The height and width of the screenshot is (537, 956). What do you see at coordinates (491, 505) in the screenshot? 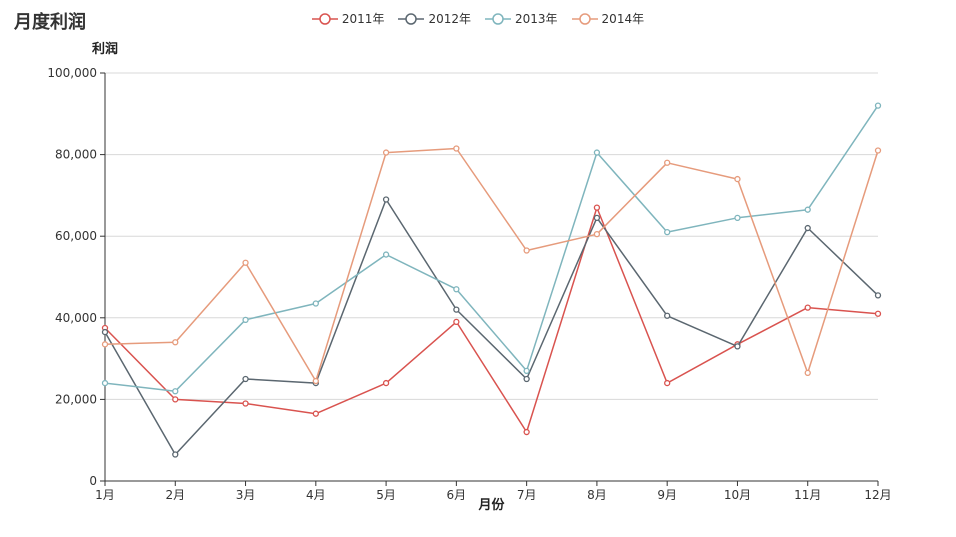
I see `x-axis-label: 月份` at bounding box center [491, 505].